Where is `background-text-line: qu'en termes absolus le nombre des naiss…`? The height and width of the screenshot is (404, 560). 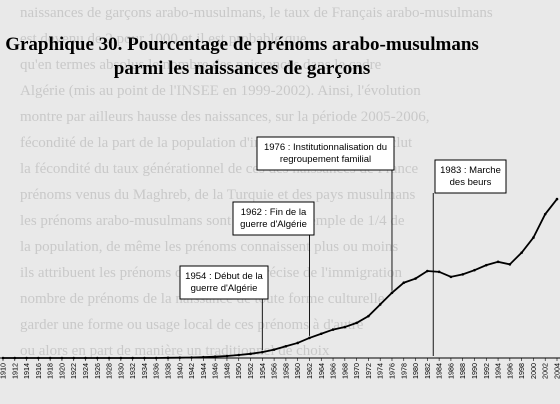
background-text-line: qu'en termes absolus le nombre des naiss… is located at coordinates (201, 65).